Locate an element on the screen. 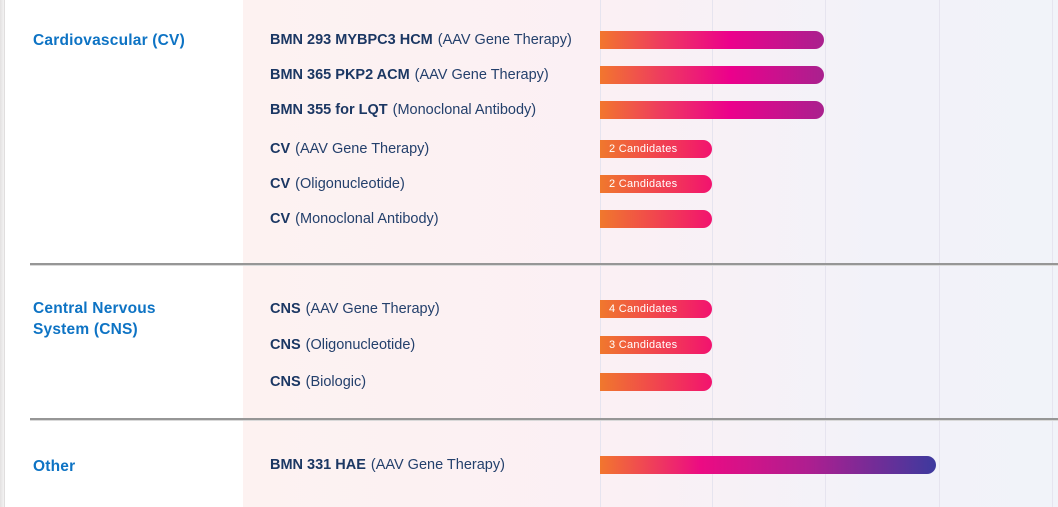 The width and height of the screenshot is (1058, 507). drug-label: BMN 331 HAE (AAV Gene Therapy) is located at coordinates (387, 465).